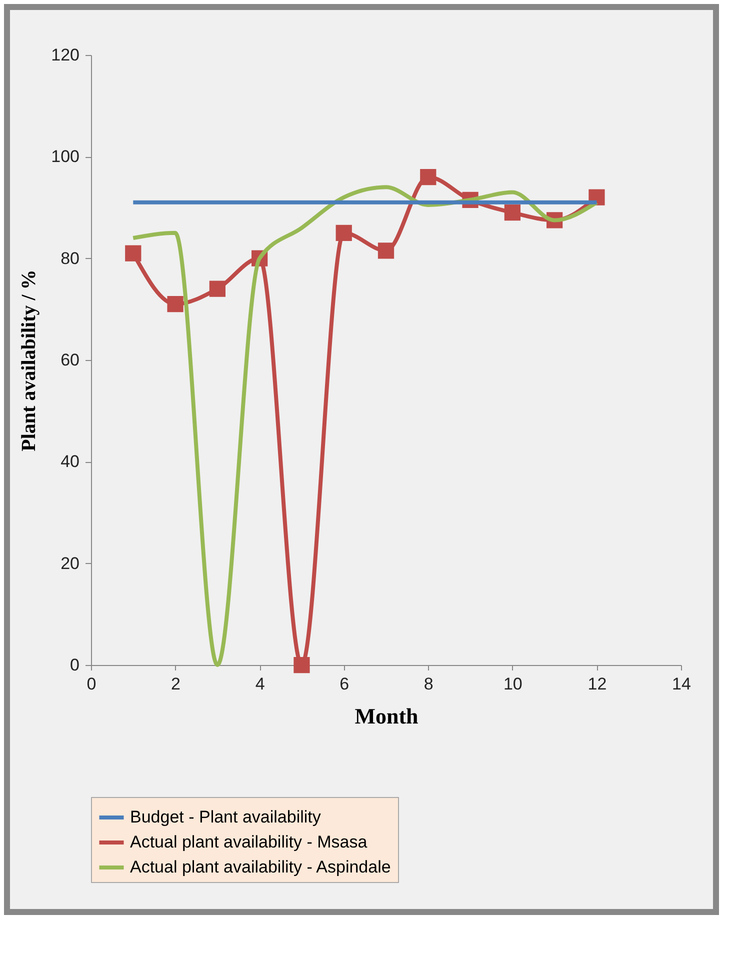  What do you see at coordinates (226, 817) in the screenshot?
I see `legend-label: Budget - Plant availability` at bounding box center [226, 817].